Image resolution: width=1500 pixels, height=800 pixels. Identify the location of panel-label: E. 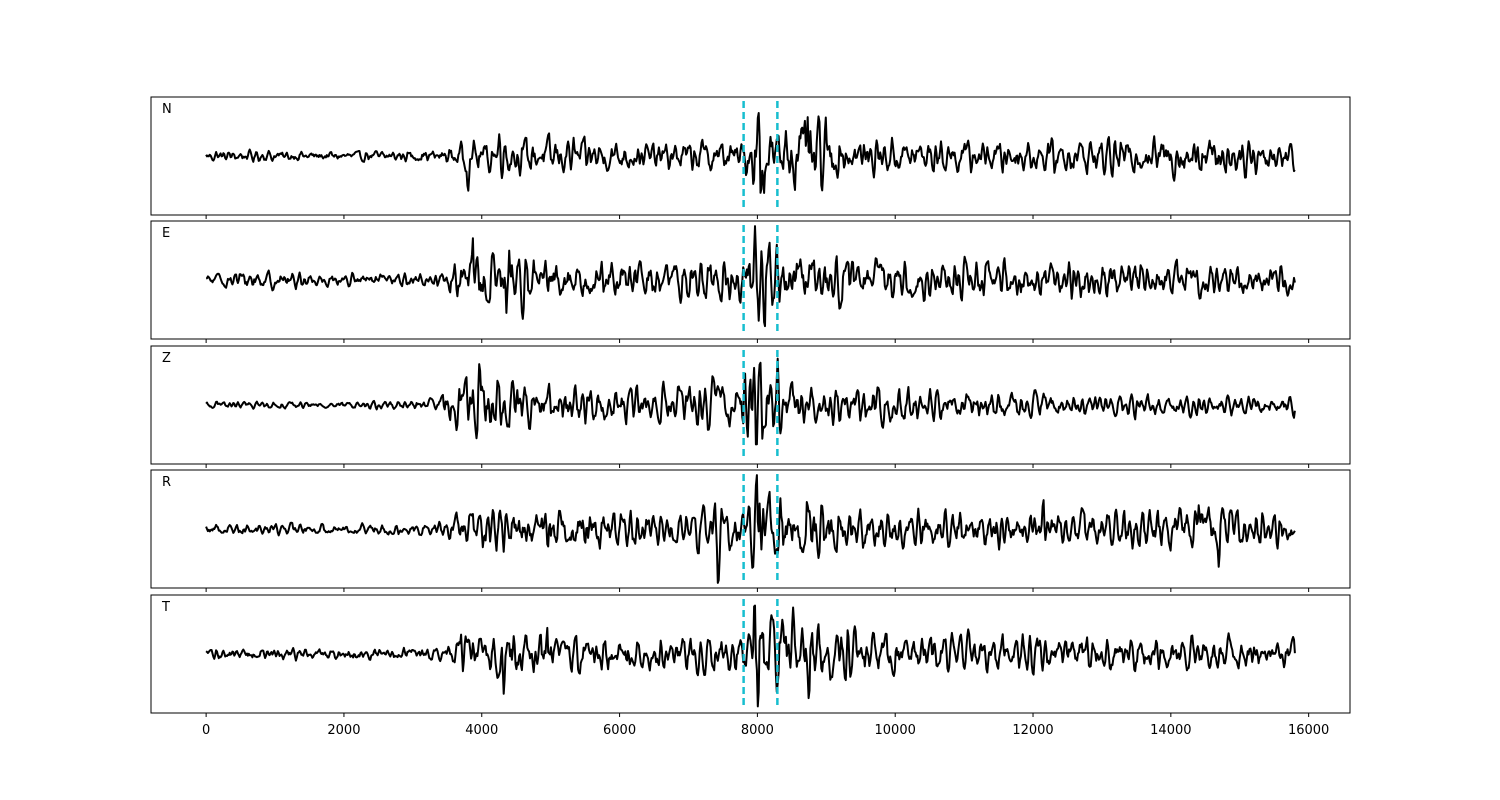
(166, 233).